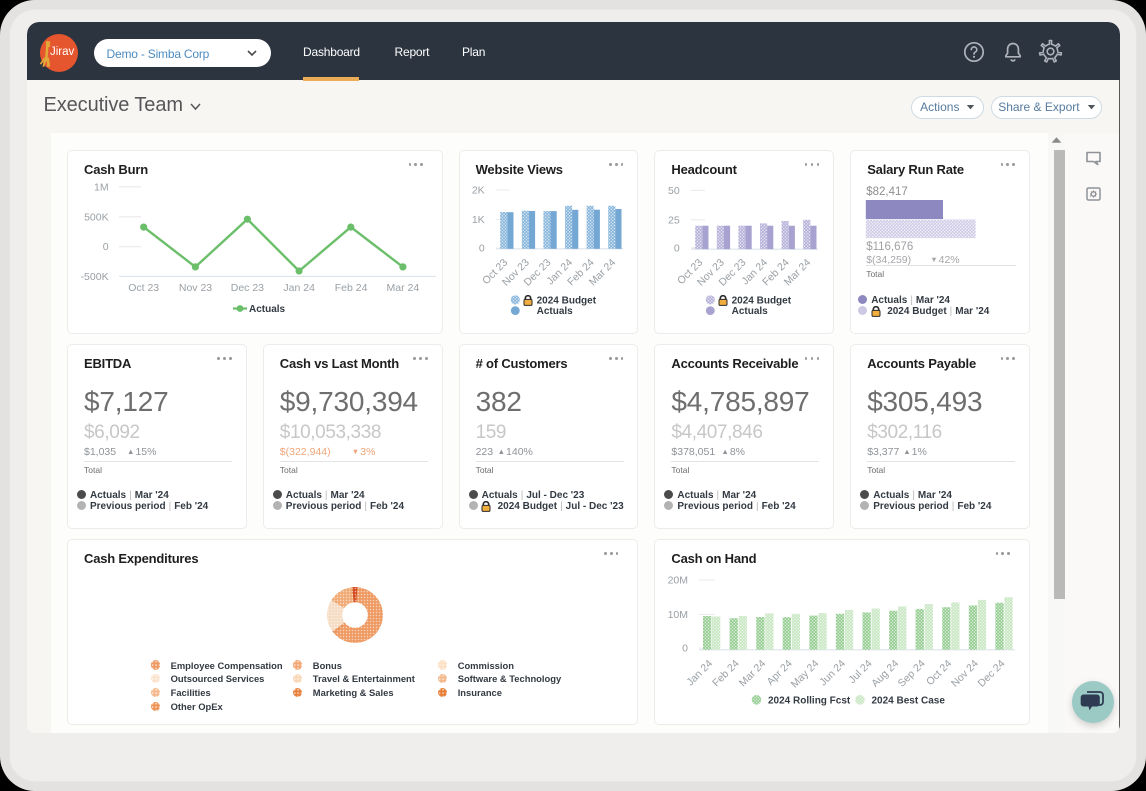 Image resolution: width=1146 pixels, height=791 pixels. I want to click on svg-text: Dec 23, so click(247, 288).